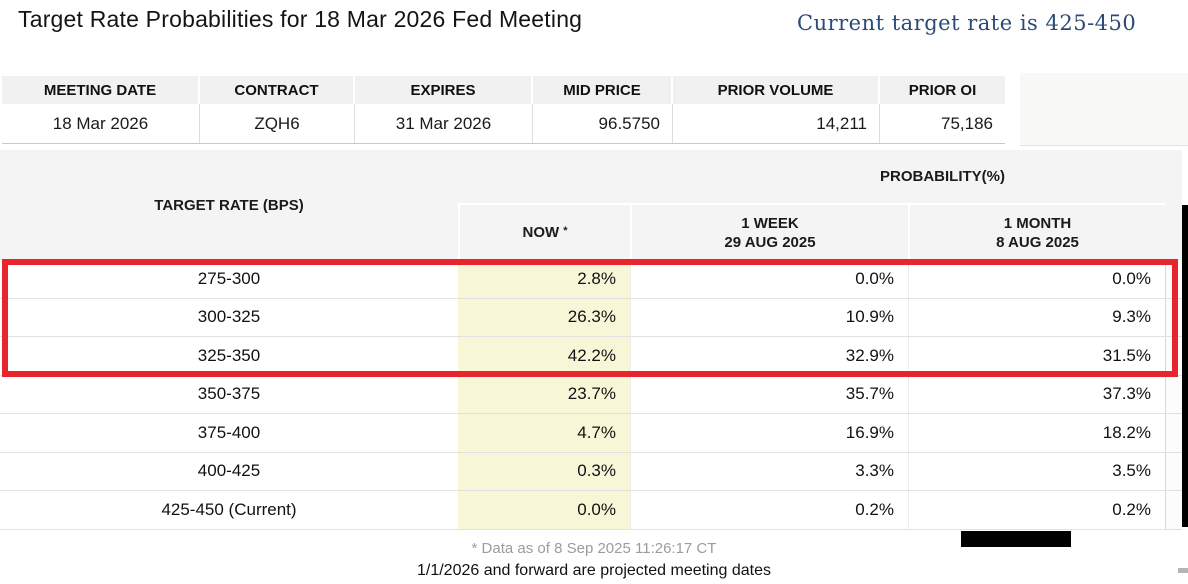 Image resolution: width=1188 pixels, height=584 pixels. I want to click on month-prob: 0.2%, so click(1036, 510).